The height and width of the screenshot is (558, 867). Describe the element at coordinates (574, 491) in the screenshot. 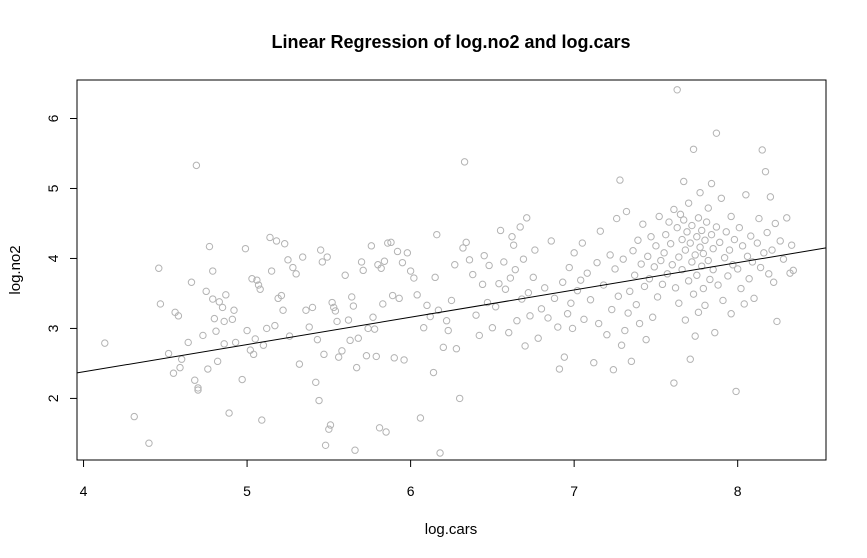

I see `x-tick-label: 7` at that location.